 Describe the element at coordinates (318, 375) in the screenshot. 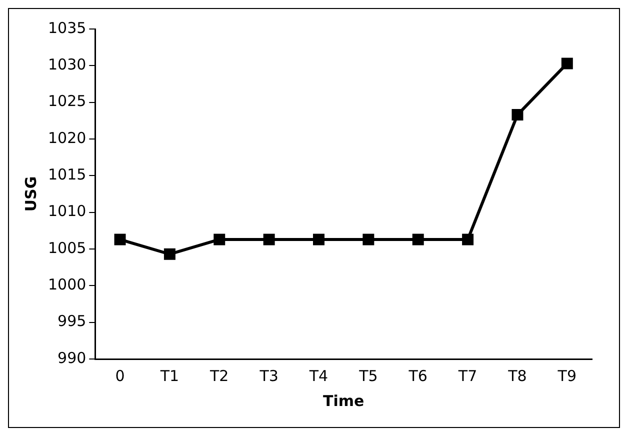

I see `x-tick-label: T4` at that location.